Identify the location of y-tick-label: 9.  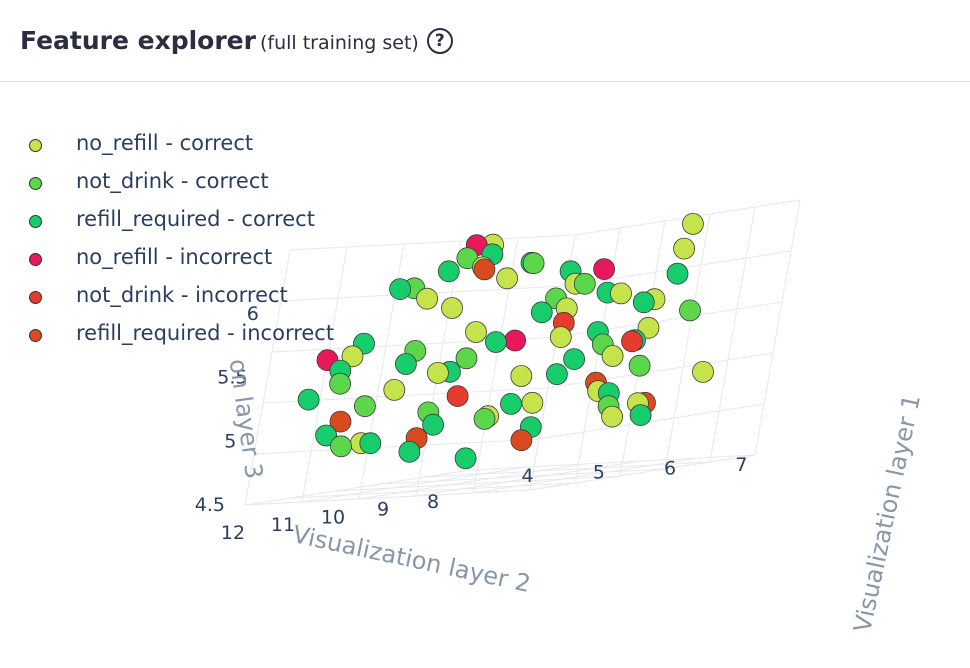
(383, 510).